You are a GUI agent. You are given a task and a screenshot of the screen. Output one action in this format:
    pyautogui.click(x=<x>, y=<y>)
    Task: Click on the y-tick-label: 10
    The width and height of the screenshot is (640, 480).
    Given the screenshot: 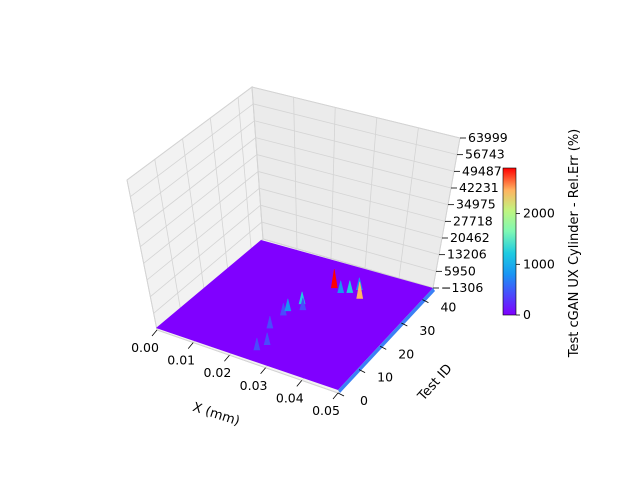 What is the action you would take?
    pyautogui.click(x=385, y=377)
    